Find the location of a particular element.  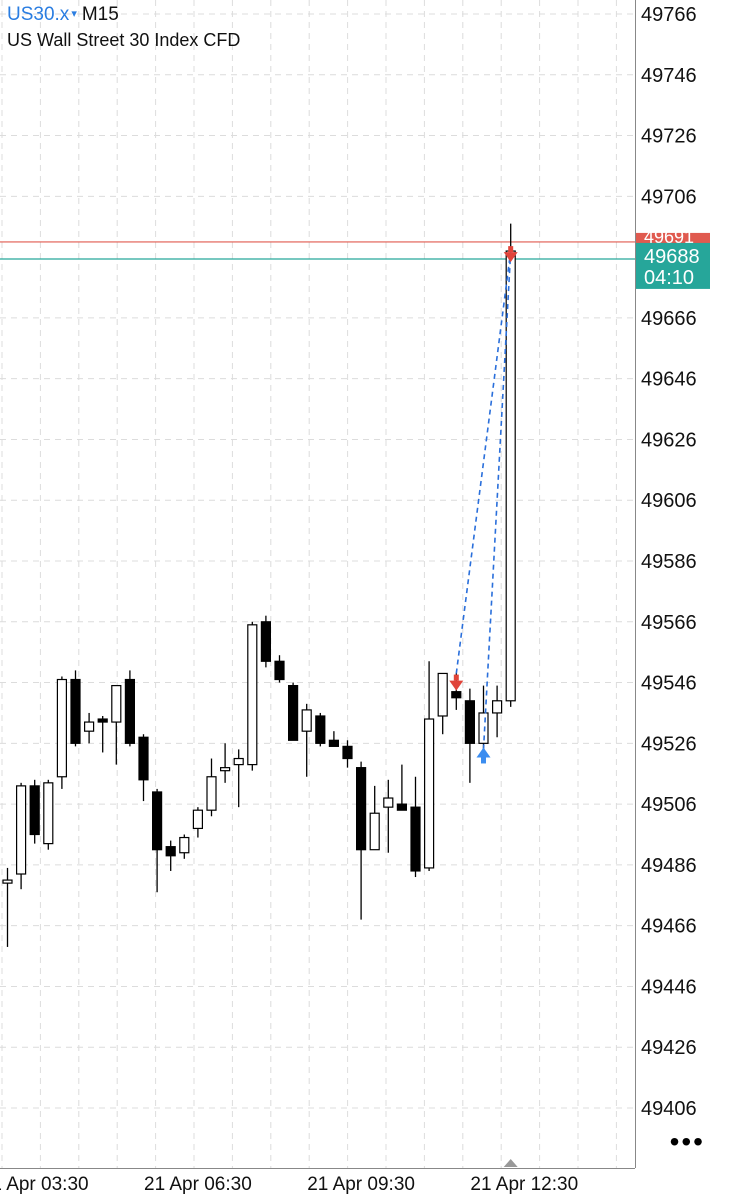

price-lines-layer is located at coordinates (317, 250).